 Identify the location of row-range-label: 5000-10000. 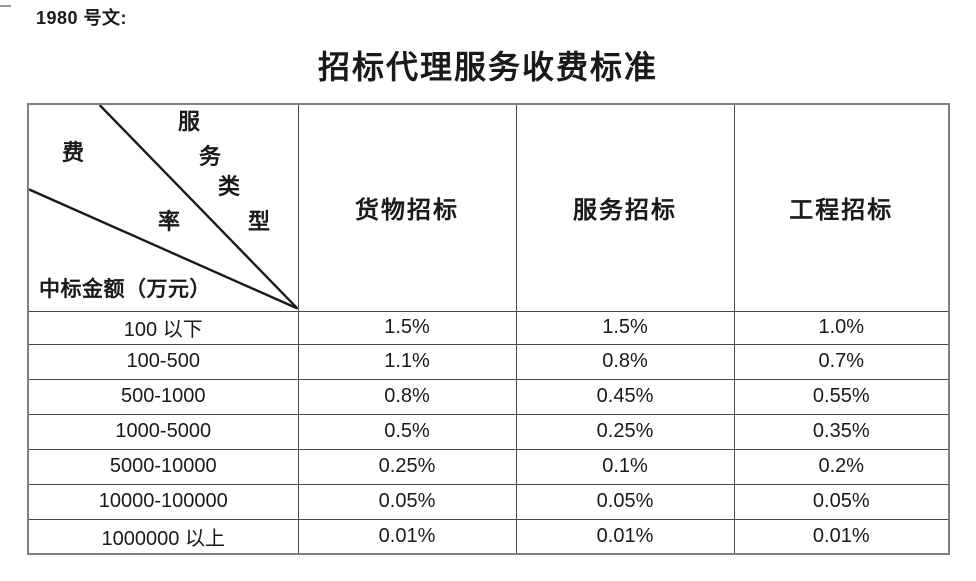
(163, 466).